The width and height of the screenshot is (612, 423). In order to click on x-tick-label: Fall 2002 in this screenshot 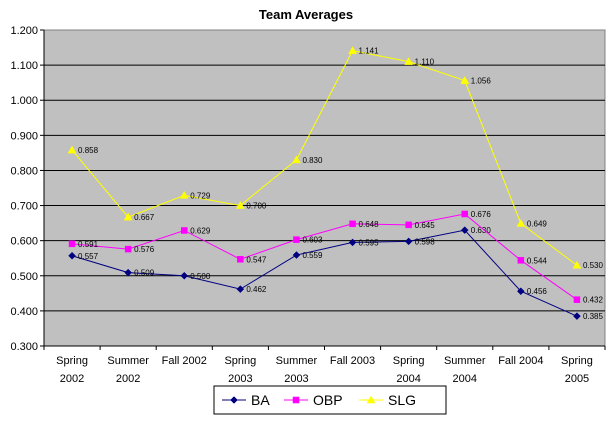, I will do `click(184, 361)`.